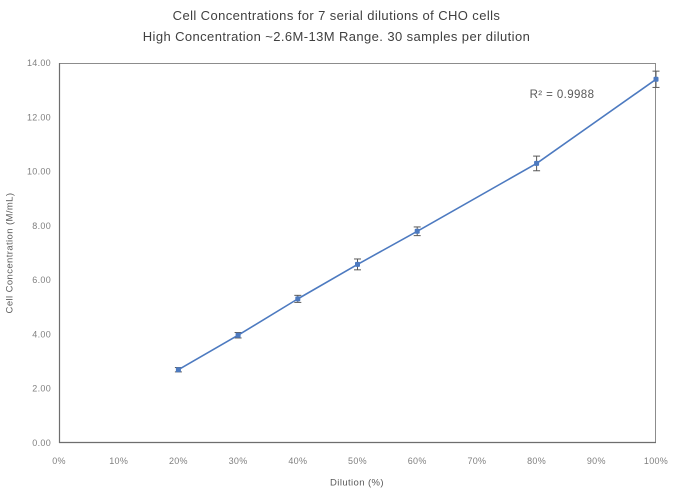 The image size is (673, 494). What do you see at coordinates (41, 443) in the screenshot?
I see `y-tick-label: 0.00` at bounding box center [41, 443].